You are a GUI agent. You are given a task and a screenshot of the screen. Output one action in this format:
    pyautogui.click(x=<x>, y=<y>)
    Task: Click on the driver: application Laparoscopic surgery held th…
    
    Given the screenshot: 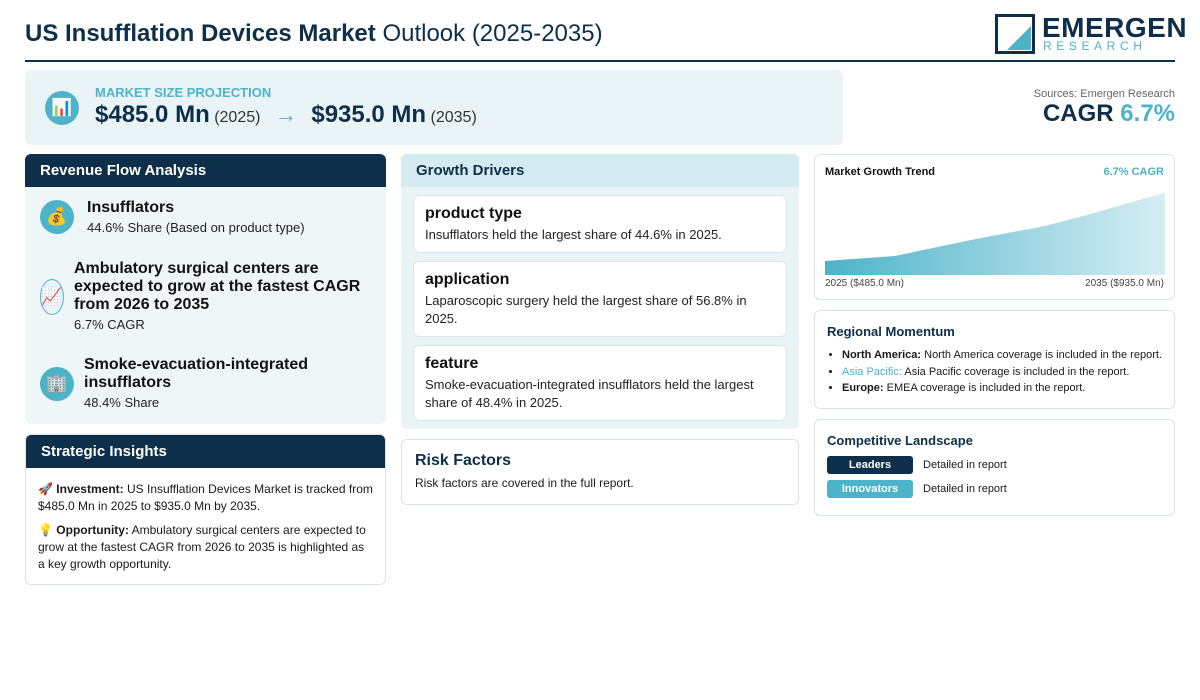 What is the action you would take?
    pyautogui.click(x=600, y=299)
    